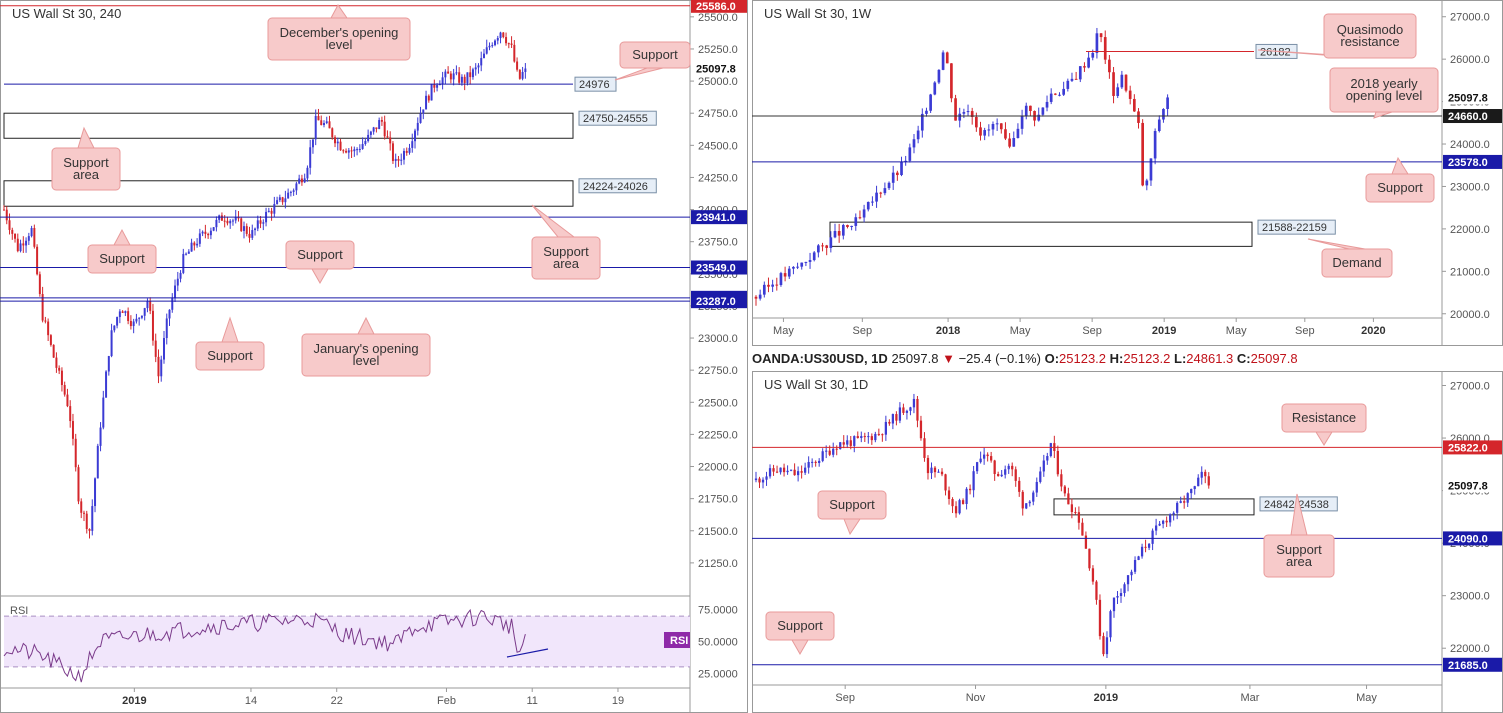  What do you see at coordinates (1116, 358) in the screenshot?
I see `high-label: H:` at bounding box center [1116, 358].